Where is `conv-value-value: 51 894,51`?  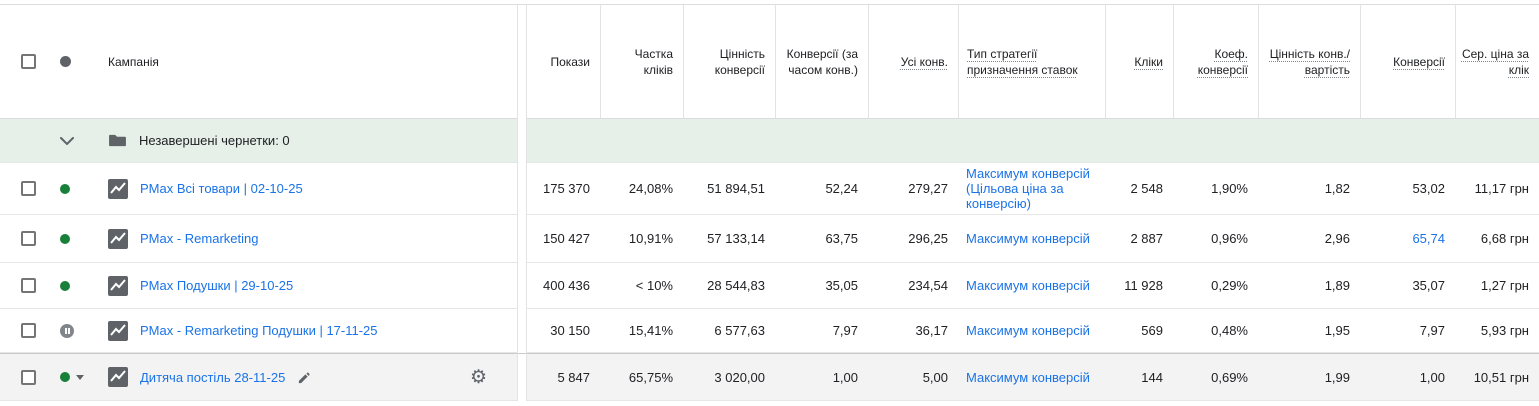 conv-value-value: 51 894,51 is located at coordinates (729, 189).